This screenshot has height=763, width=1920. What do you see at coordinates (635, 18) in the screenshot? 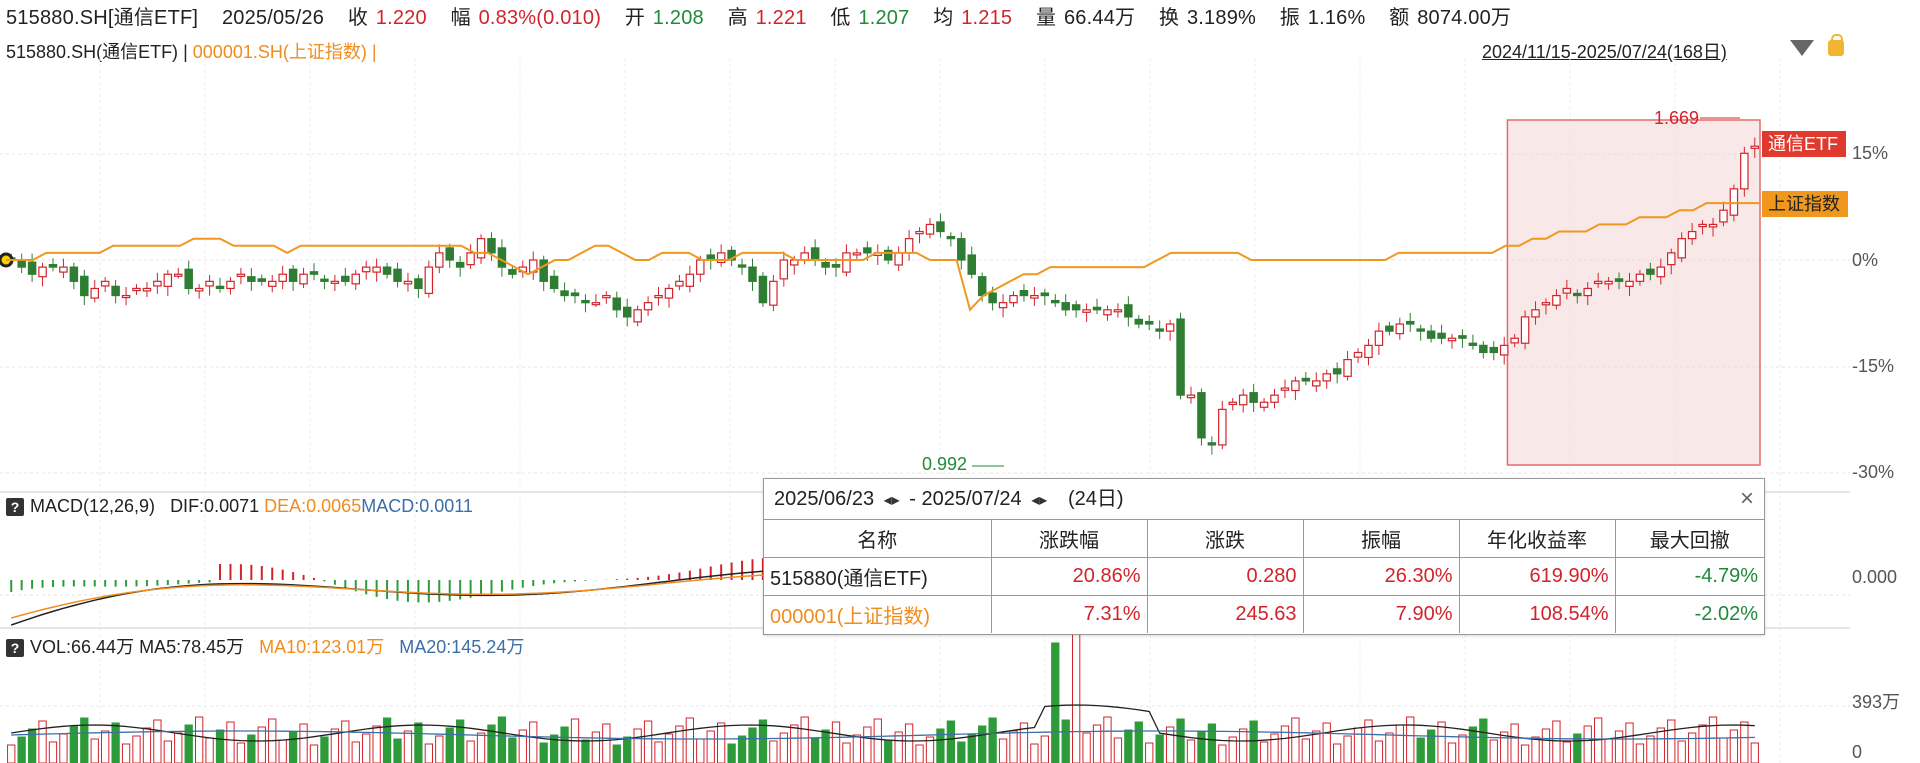
I see `open-label: 开` at bounding box center [635, 18].